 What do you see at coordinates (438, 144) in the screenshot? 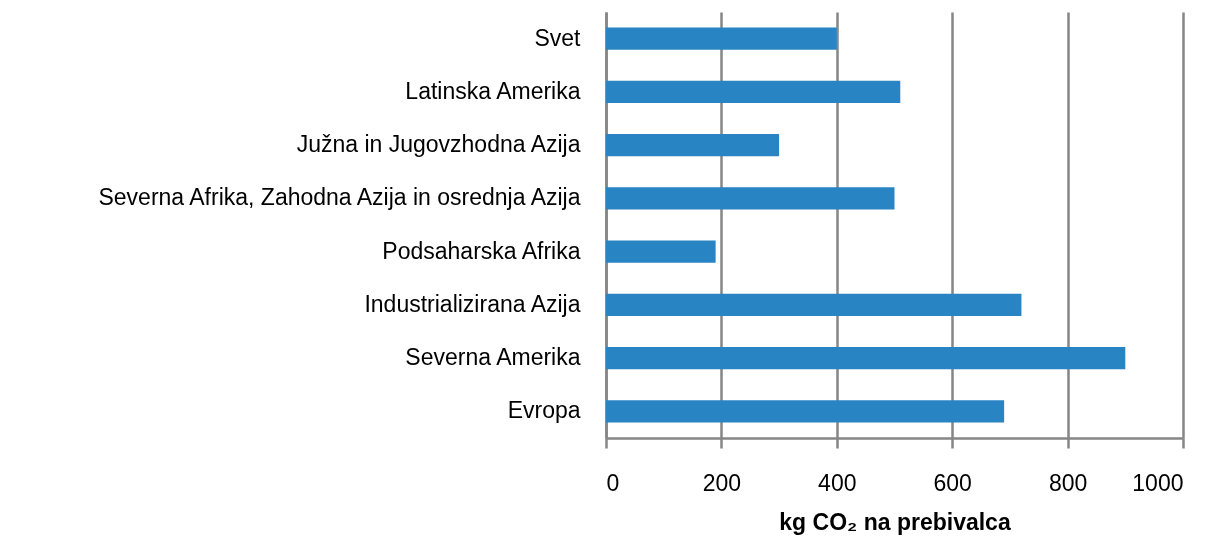
I see `y-tick-label: Južna in Jugovzhodna Azija` at bounding box center [438, 144].